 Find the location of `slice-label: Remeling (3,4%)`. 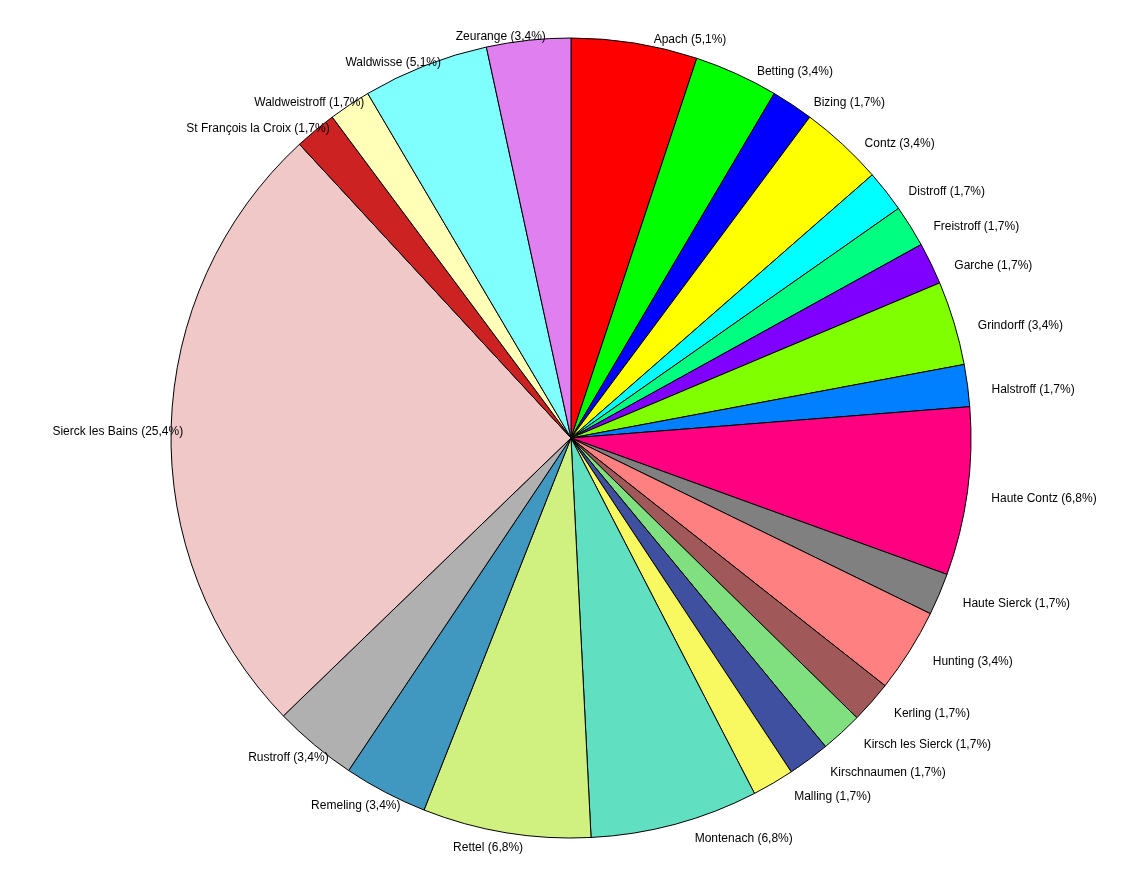

slice-label: Remeling (3,4%) is located at coordinates (356, 805).